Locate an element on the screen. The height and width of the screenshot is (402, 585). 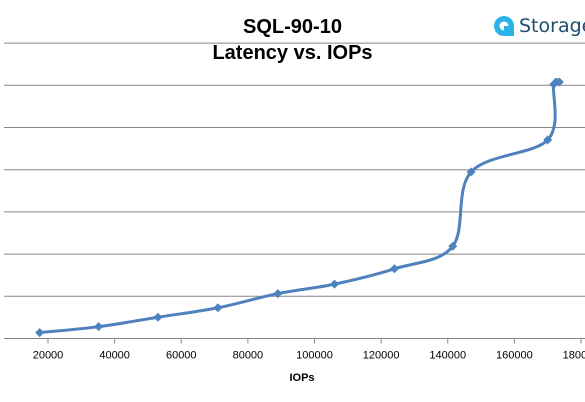
x-tick-label: 40000 is located at coordinates (114, 356).